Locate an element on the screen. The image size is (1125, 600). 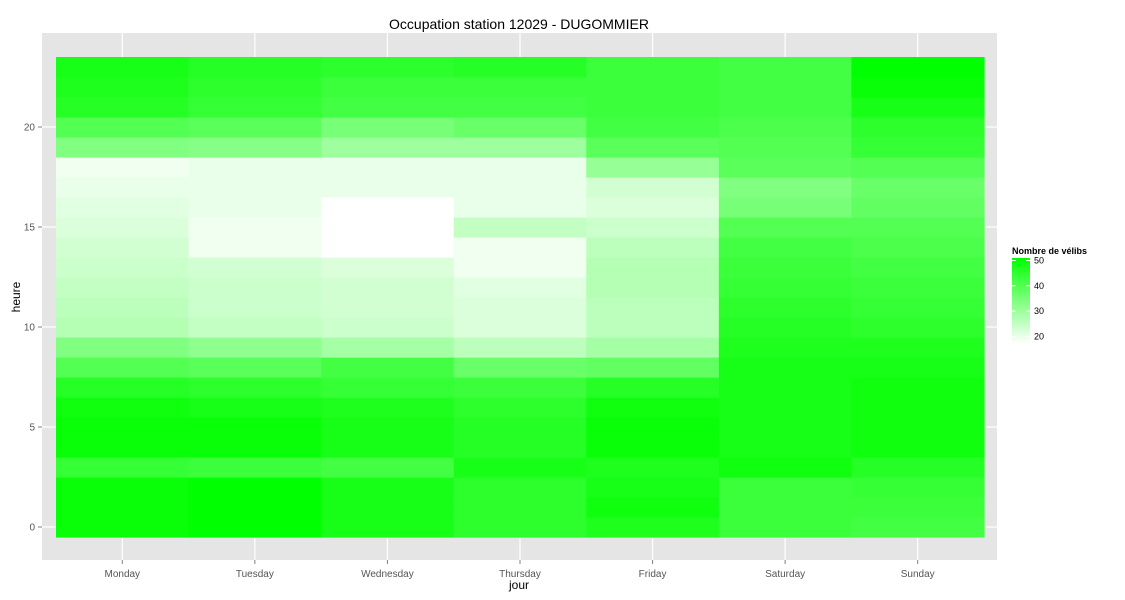
x-tick-label: Saturday is located at coordinates (785, 574).